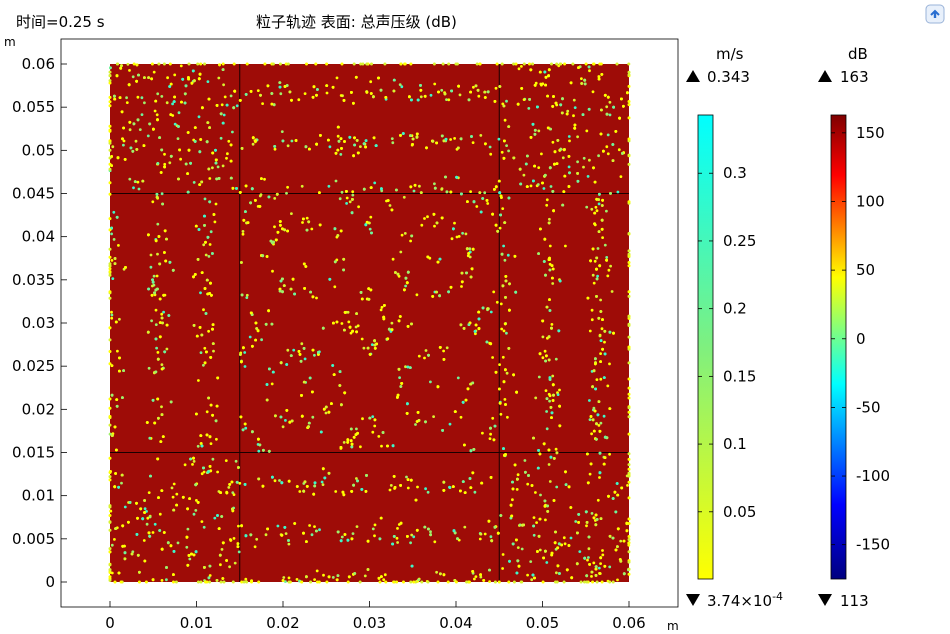  Describe the element at coordinates (935, 14) in the screenshot. I see `export-icon` at that location.